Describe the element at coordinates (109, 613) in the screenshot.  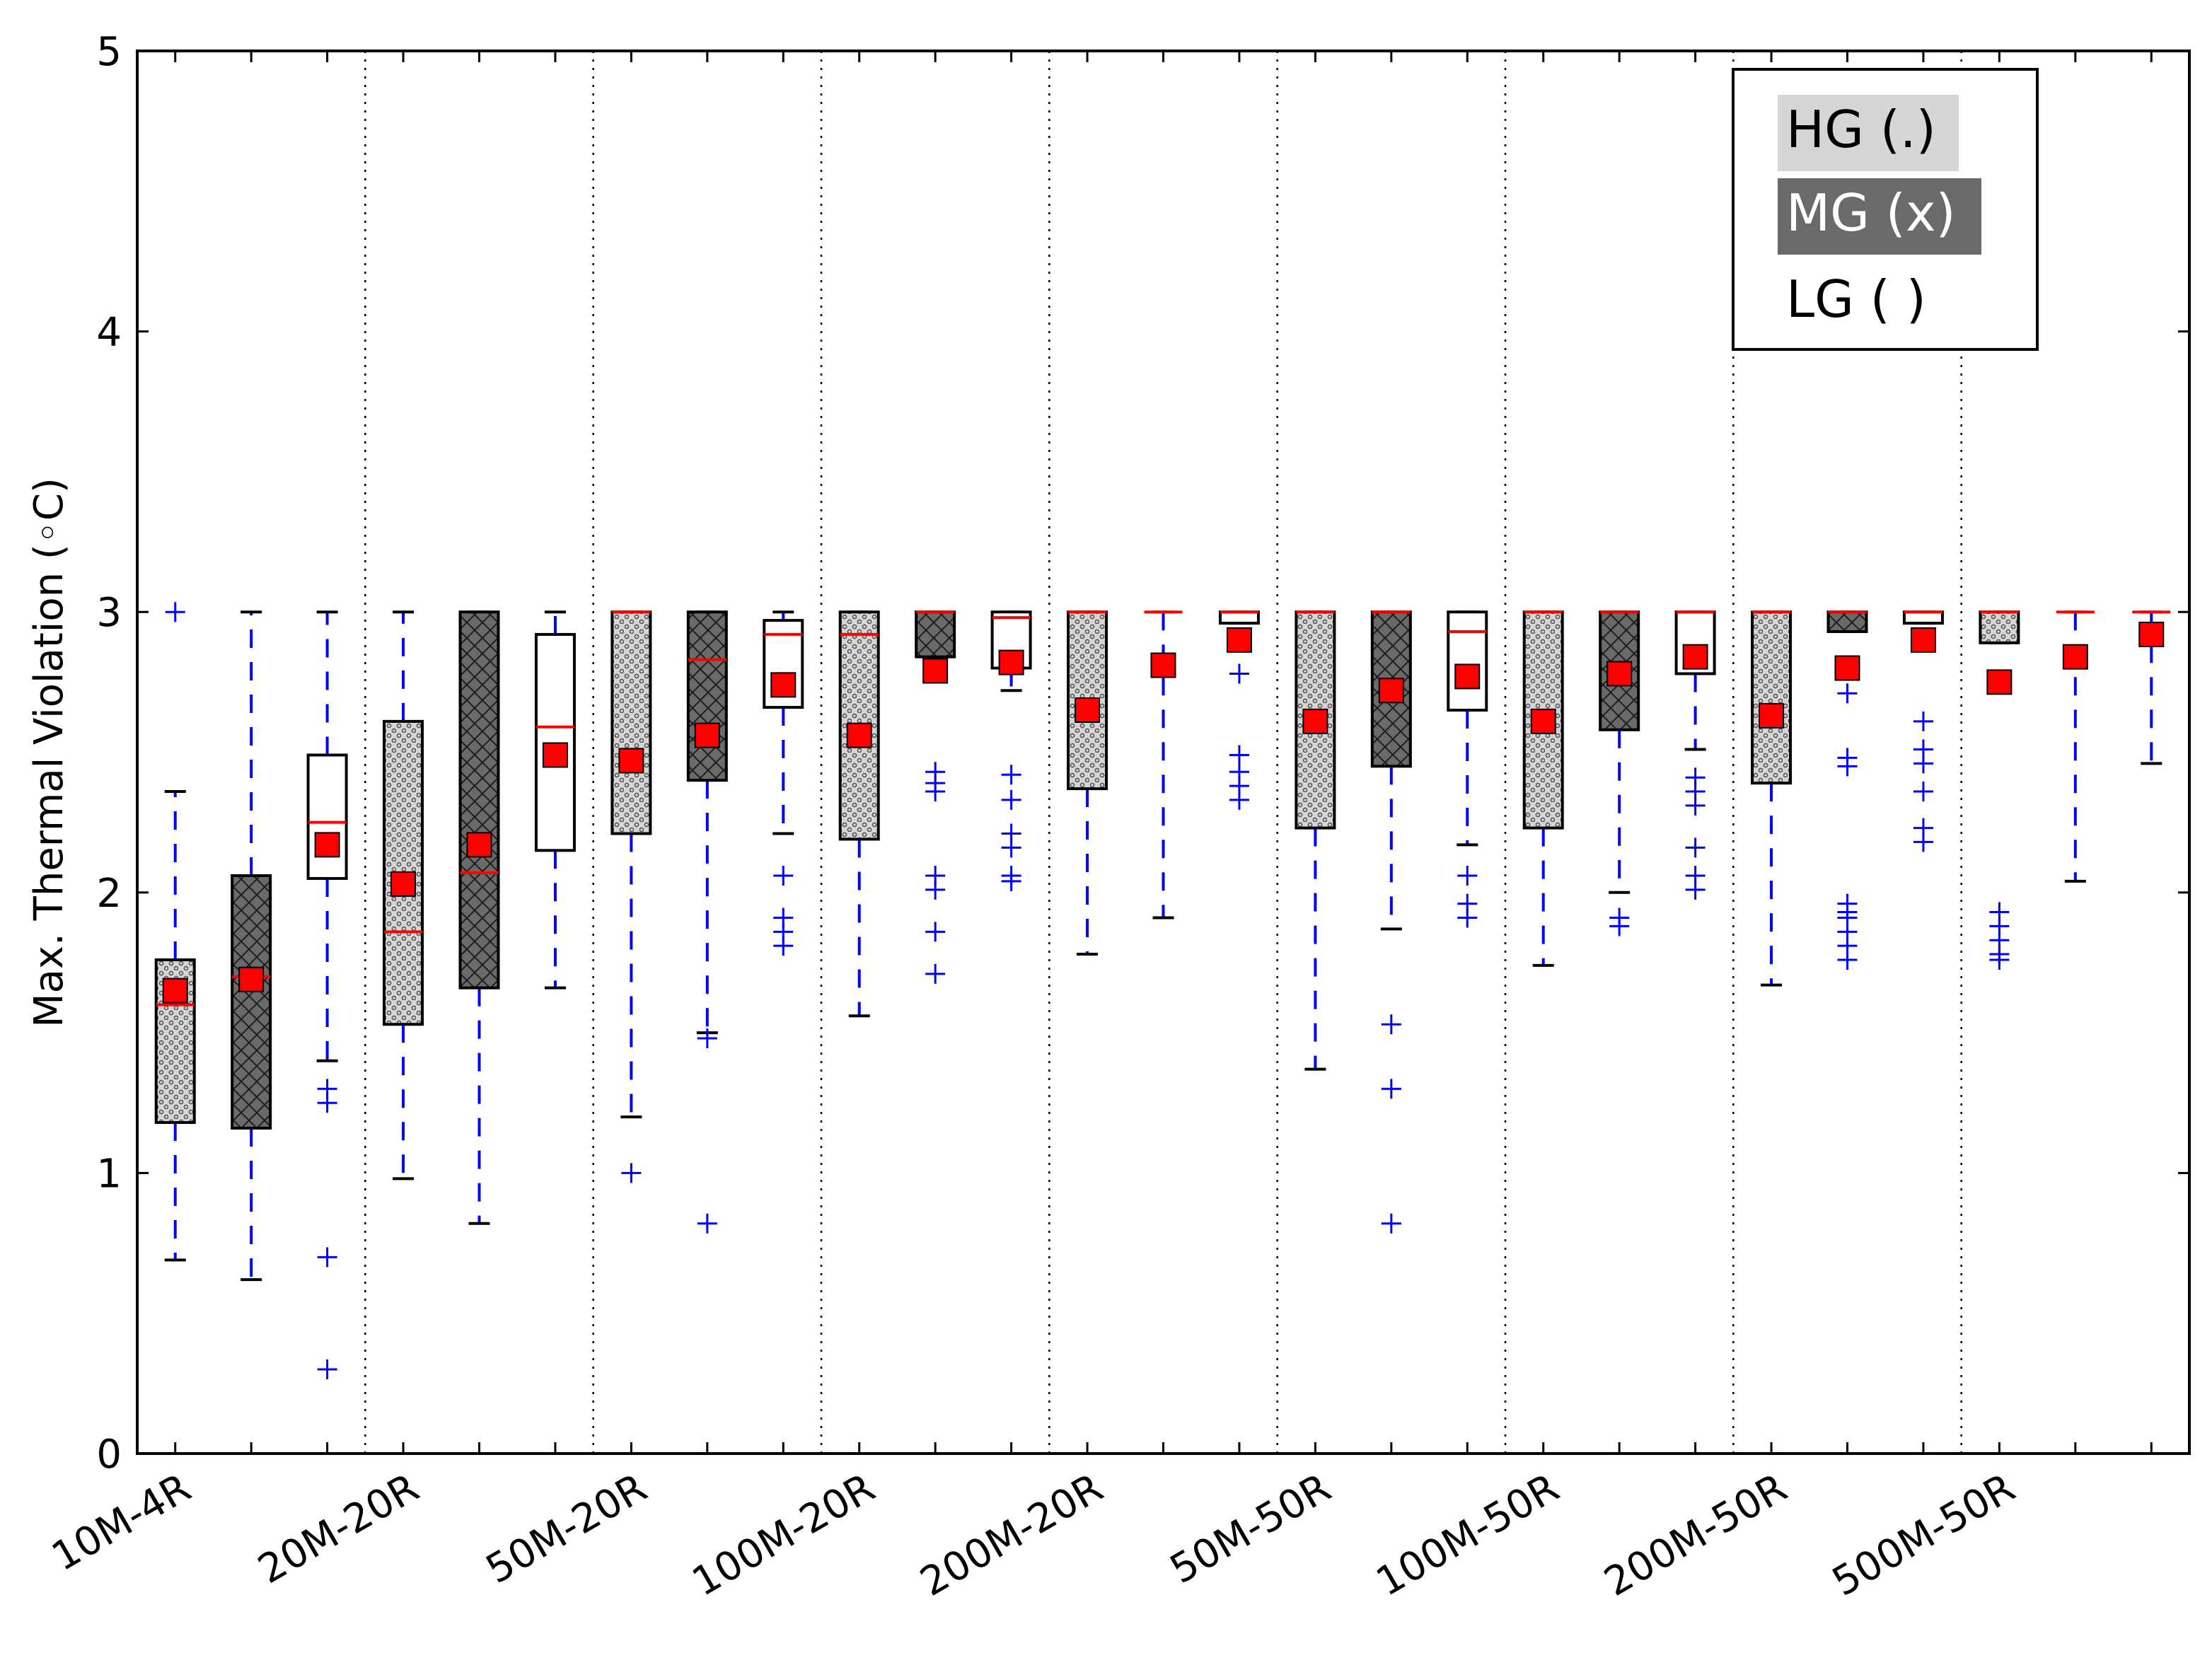
I see `y-tick-label: 3` at that location.